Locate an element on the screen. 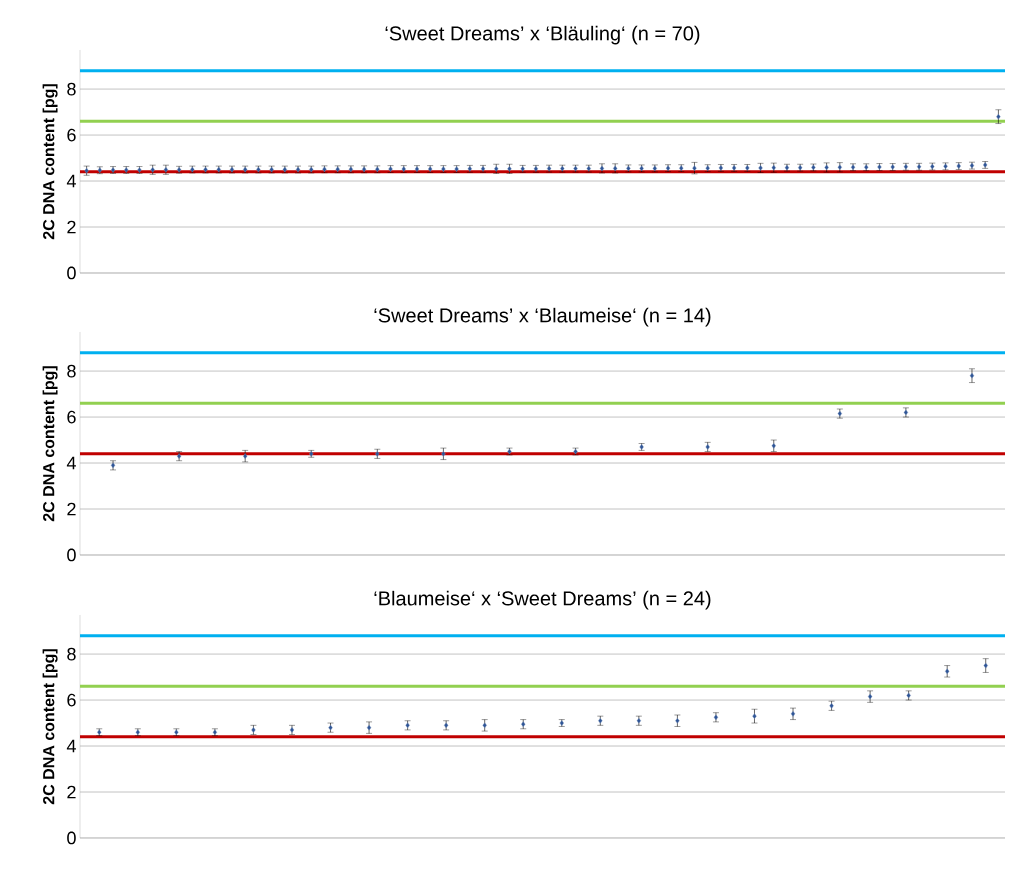 The image size is (1009, 890). chart-title: ‘Sweet Dreams’ x ‘Bläuling‘ (n = 70) is located at coordinates (542, 35).